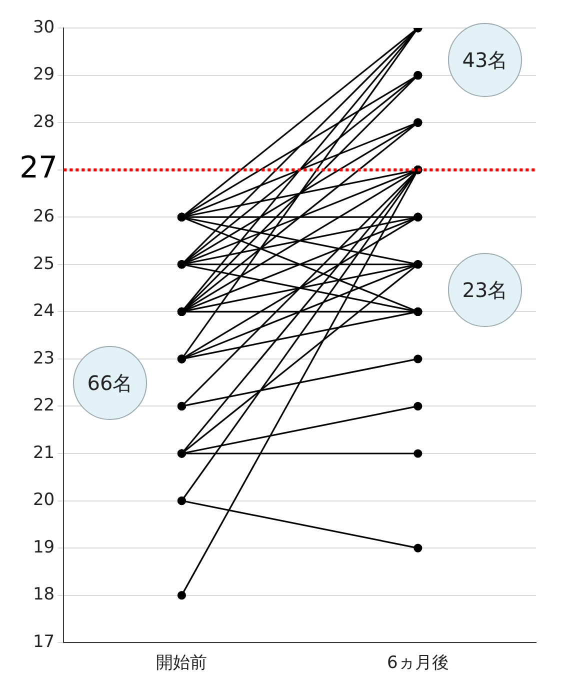 The image size is (579, 690). What do you see at coordinates (43, 216) in the screenshot?
I see `y-tick-label: 26` at bounding box center [43, 216].